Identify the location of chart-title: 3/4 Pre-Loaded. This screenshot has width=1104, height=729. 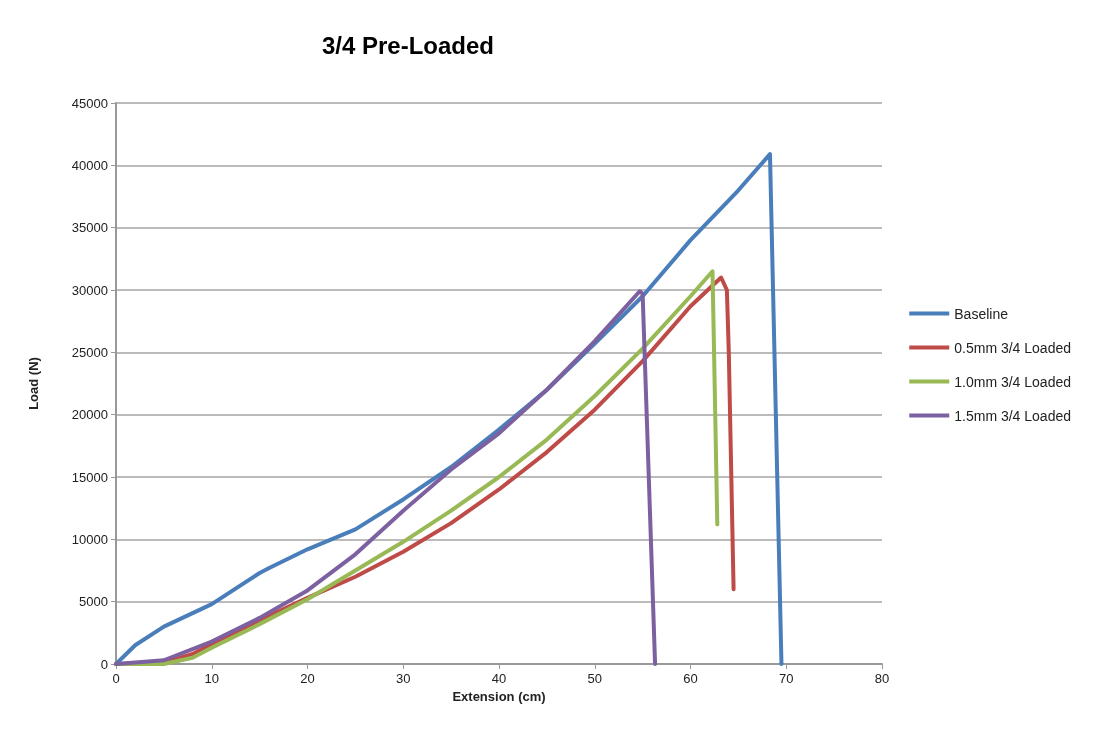
(408, 45).